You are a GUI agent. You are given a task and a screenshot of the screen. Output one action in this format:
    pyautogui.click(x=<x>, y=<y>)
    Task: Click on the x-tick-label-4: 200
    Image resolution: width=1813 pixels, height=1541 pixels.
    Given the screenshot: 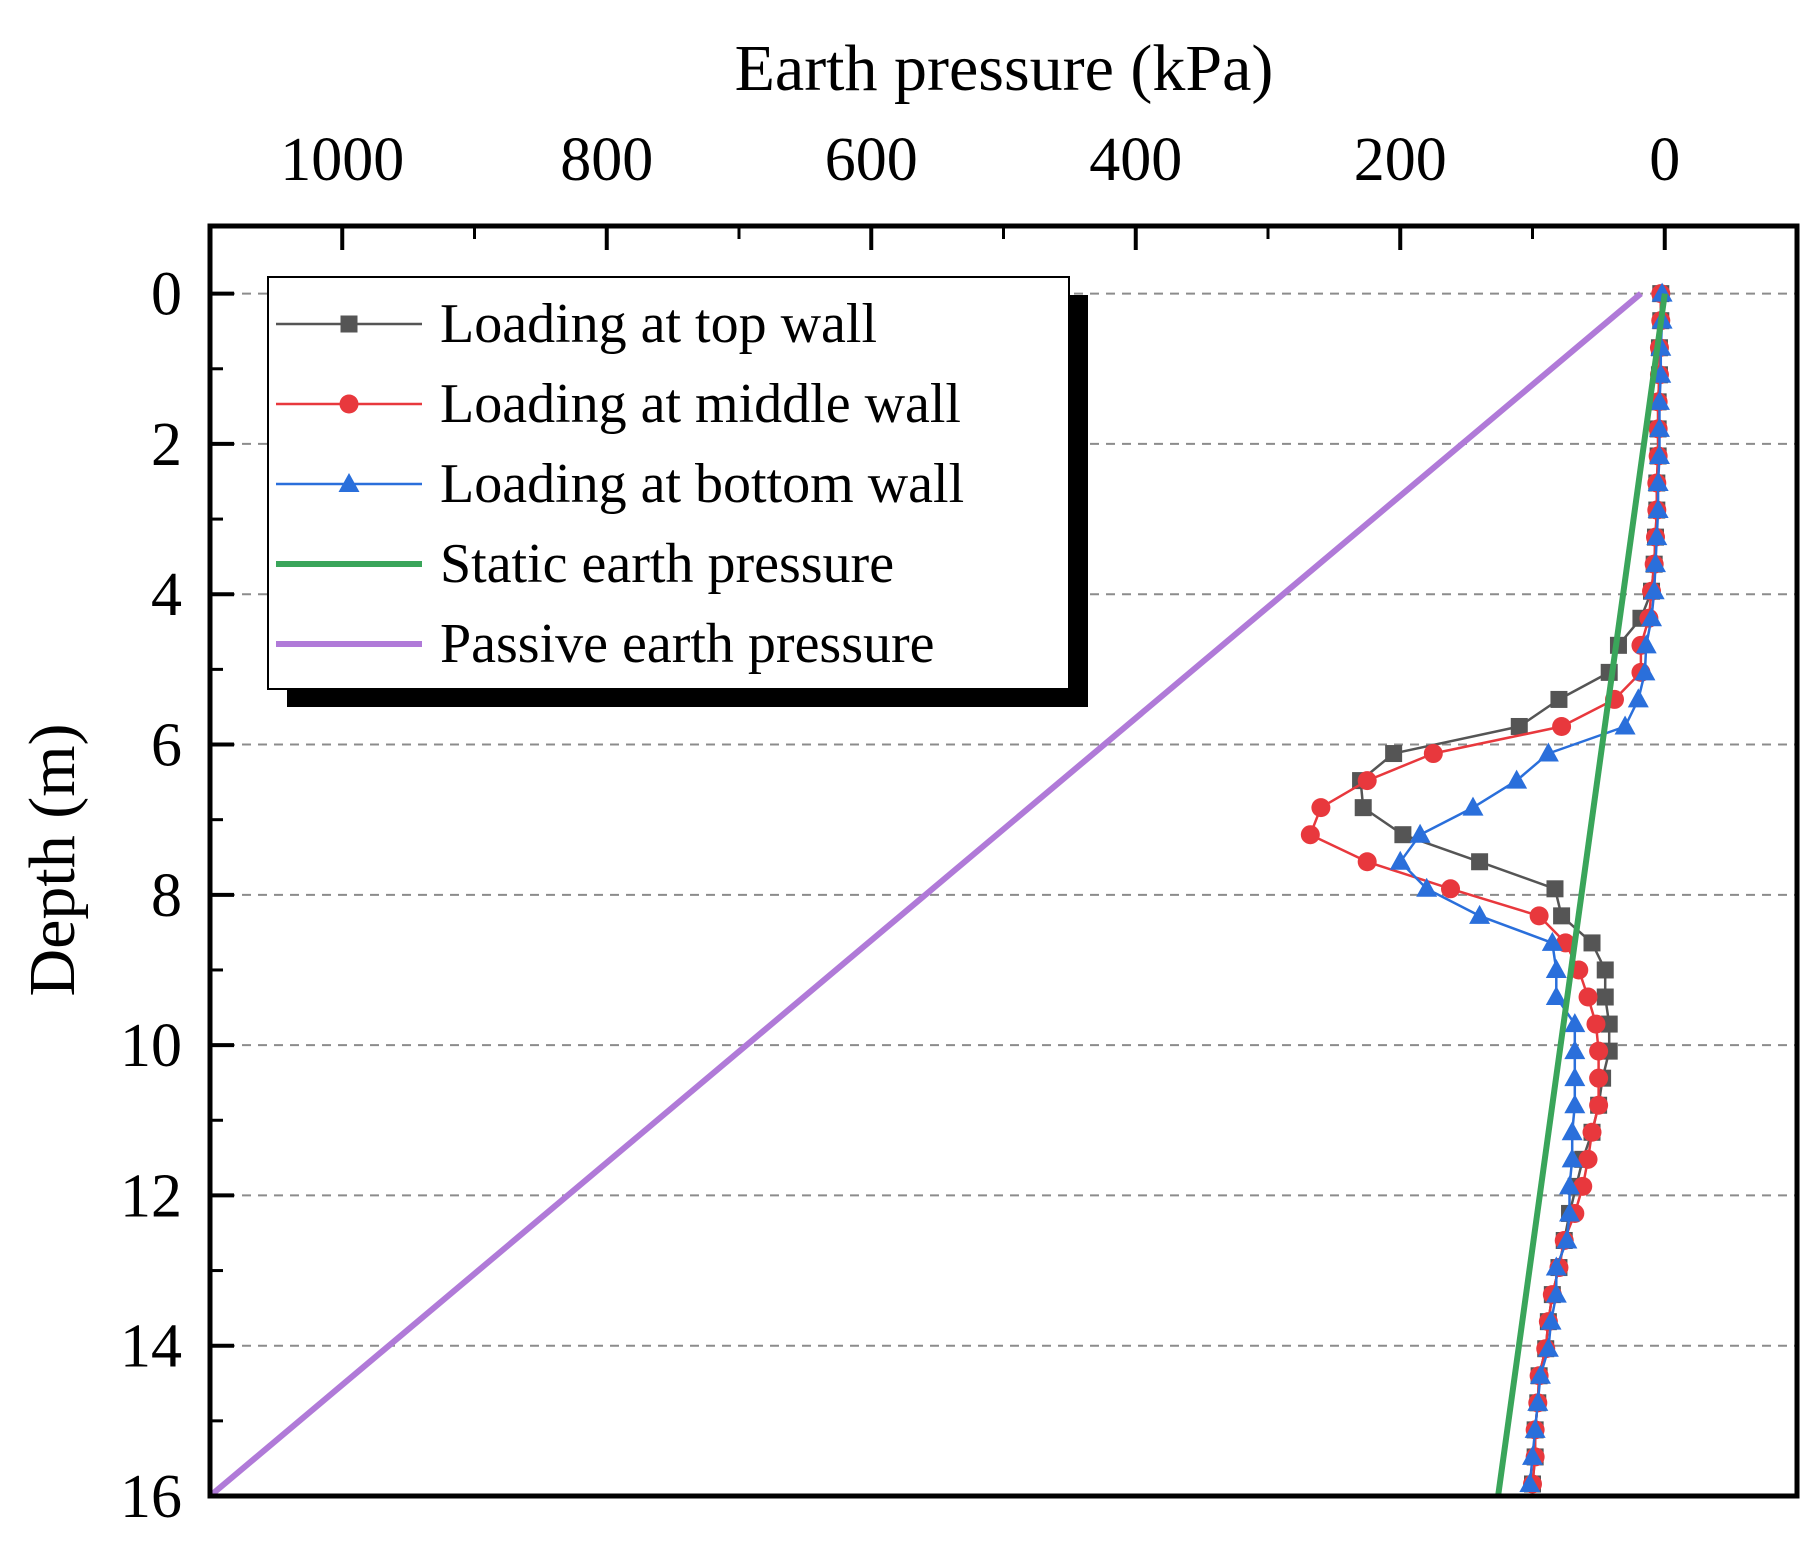 What is the action you would take?
    pyautogui.click(x=1400, y=160)
    